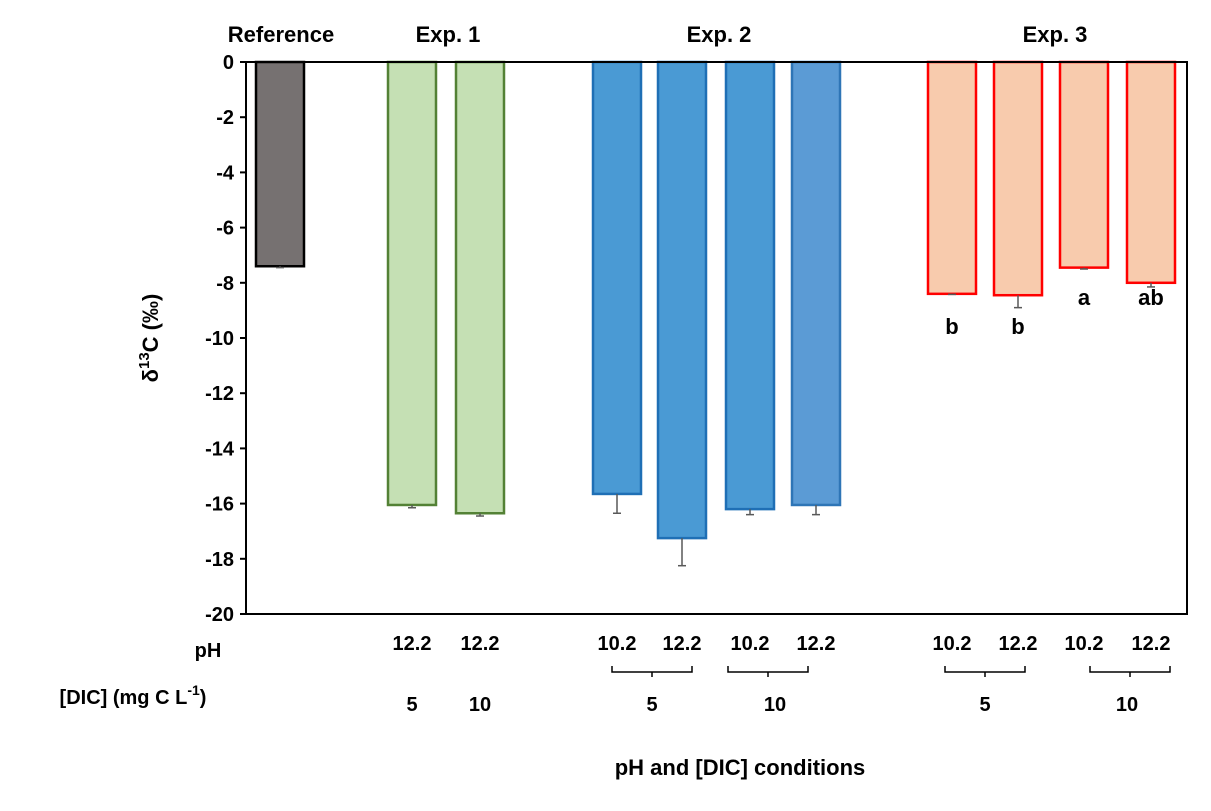 The height and width of the screenshot is (811, 1211). What do you see at coordinates (219, 339) in the screenshot?
I see `y-tick-label: -10` at bounding box center [219, 339].